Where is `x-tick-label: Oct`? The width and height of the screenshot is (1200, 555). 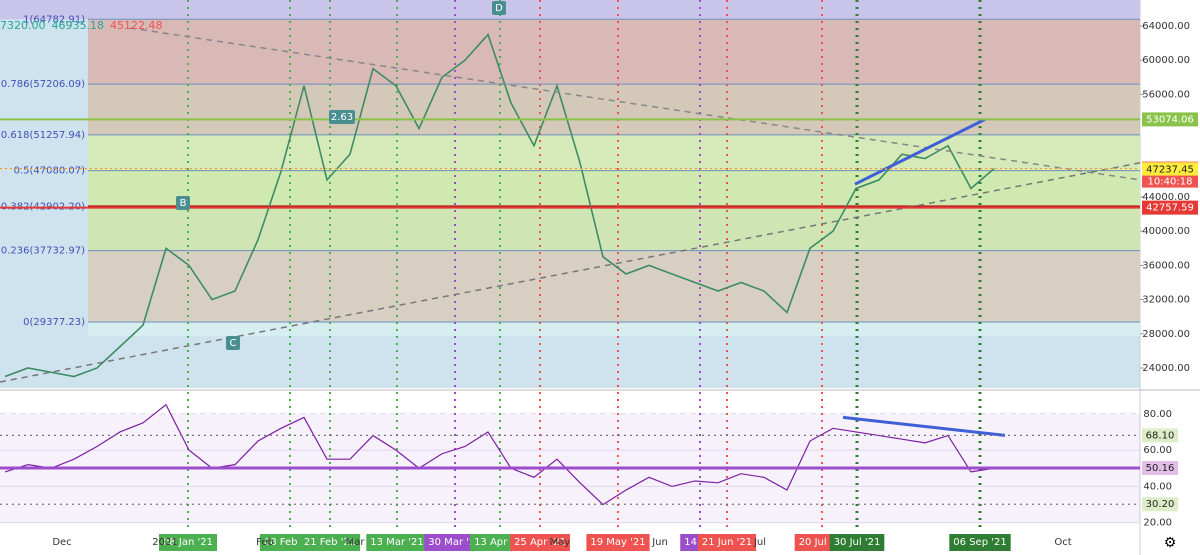
x-tick-label: Oct is located at coordinates (1062, 542).